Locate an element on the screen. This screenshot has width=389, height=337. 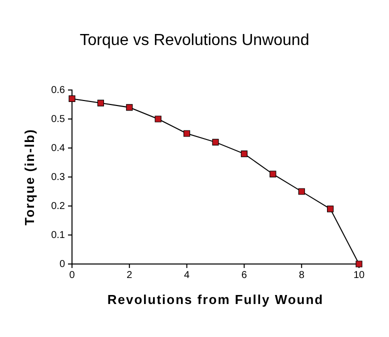
y-tick-label: 0.2 is located at coordinates (58, 206).